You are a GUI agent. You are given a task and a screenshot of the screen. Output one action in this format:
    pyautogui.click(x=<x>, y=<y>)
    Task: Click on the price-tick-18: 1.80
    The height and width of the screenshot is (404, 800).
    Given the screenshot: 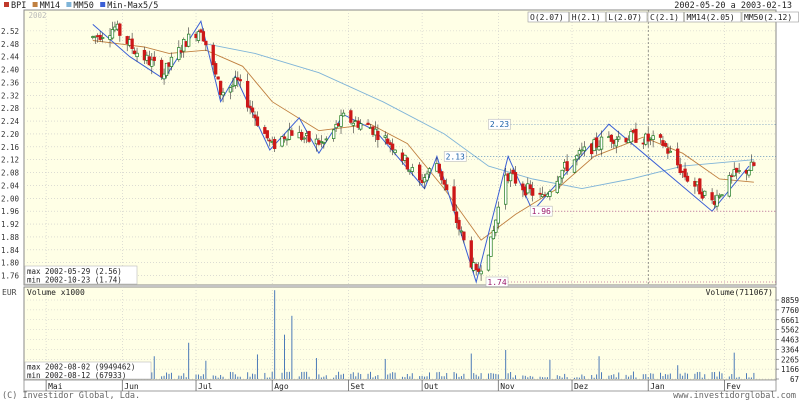 What is the action you would take?
    pyautogui.click(x=10, y=263)
    